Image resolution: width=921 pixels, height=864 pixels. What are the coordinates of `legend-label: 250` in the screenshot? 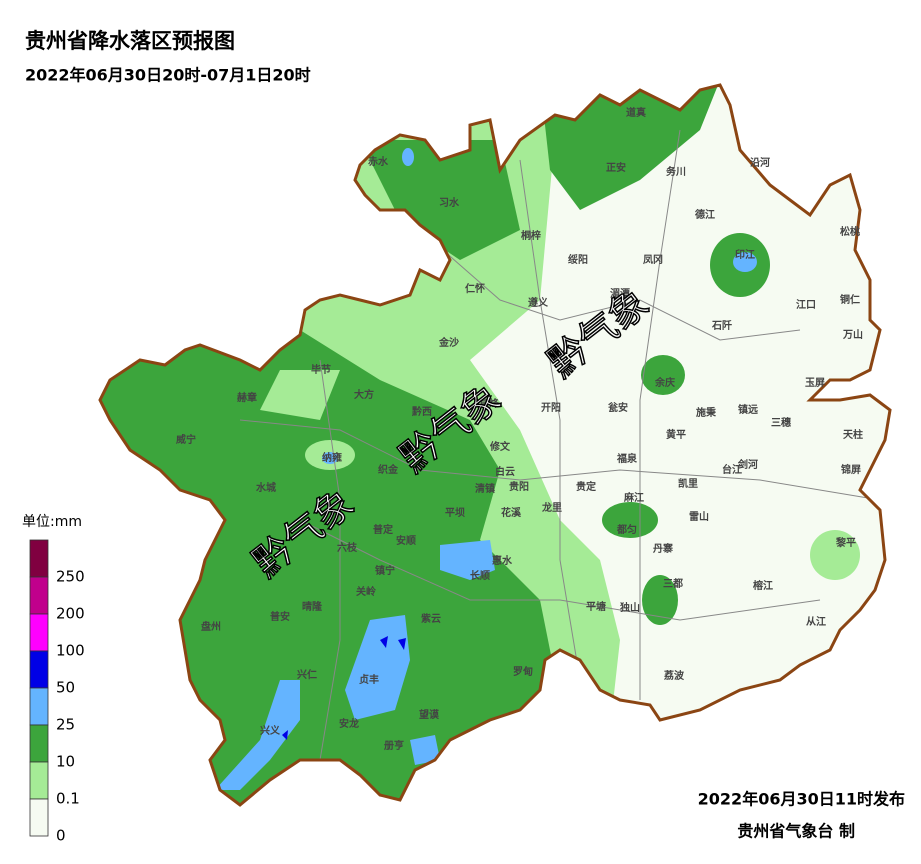 It's located at (70, 577).